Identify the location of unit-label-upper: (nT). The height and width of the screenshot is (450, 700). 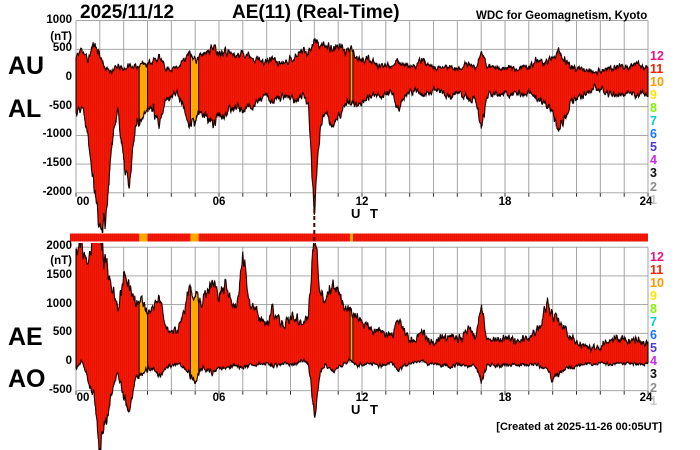
(61, 37).